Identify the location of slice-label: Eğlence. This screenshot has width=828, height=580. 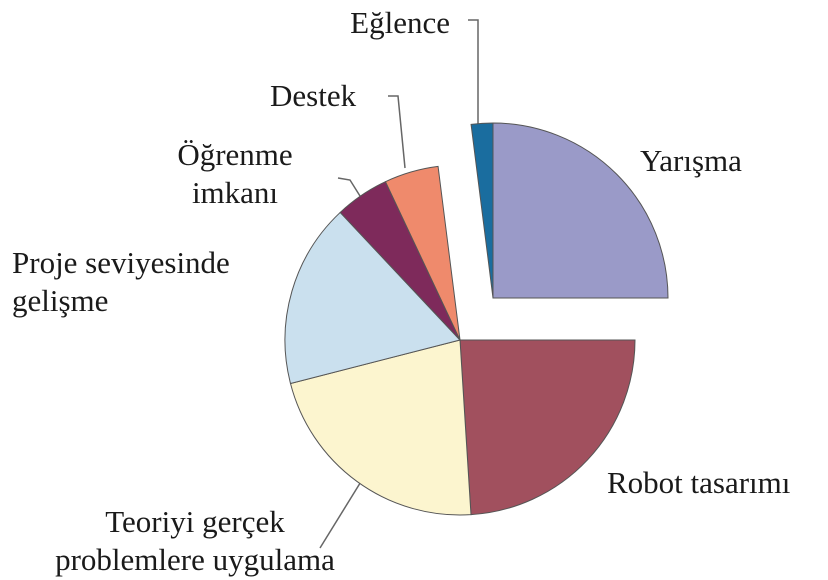
(400, 22).